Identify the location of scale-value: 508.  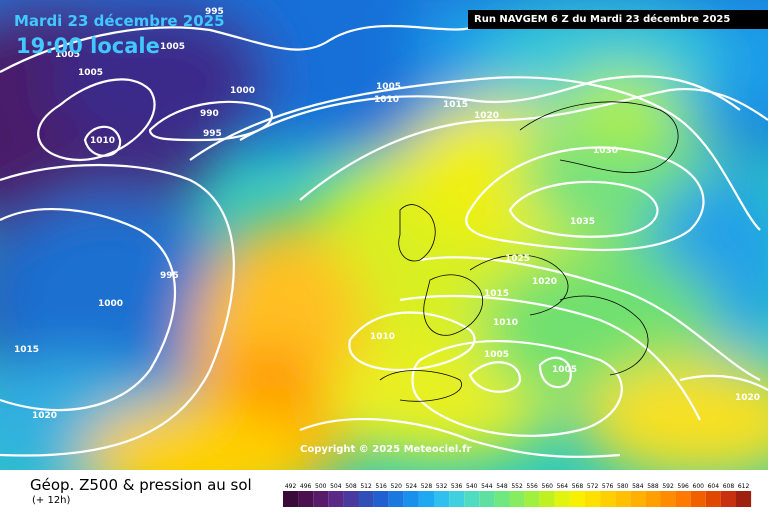
(351, 486).